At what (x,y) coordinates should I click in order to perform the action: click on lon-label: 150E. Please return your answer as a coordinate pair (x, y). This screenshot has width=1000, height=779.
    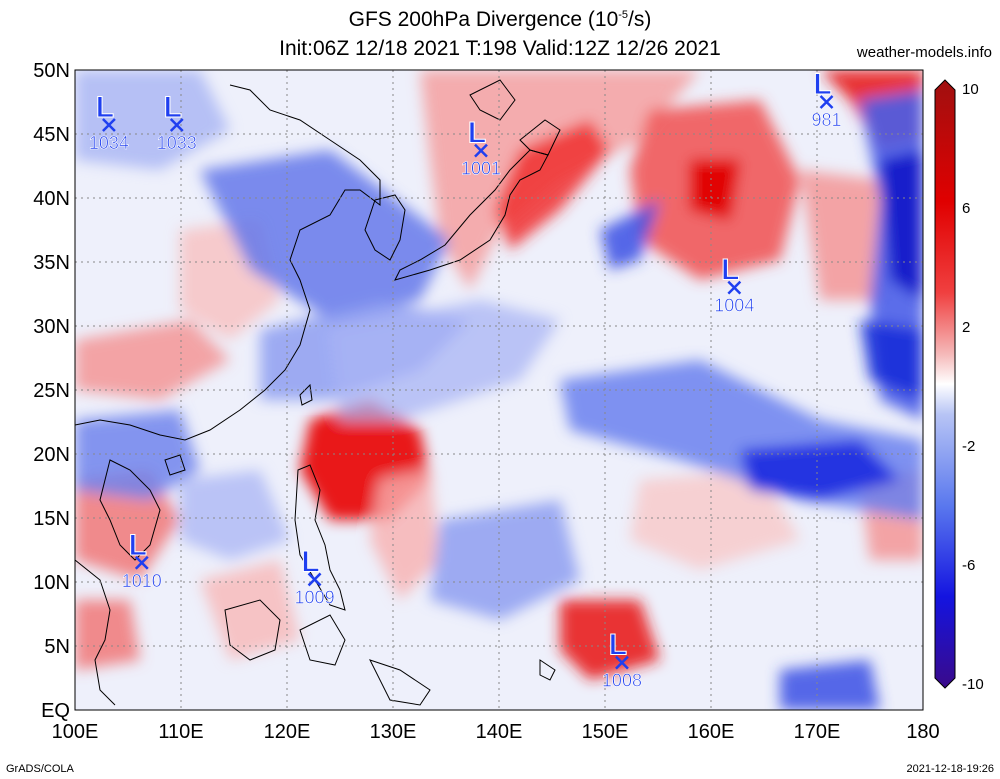
    Looking at the image, I should click on (605, 732).